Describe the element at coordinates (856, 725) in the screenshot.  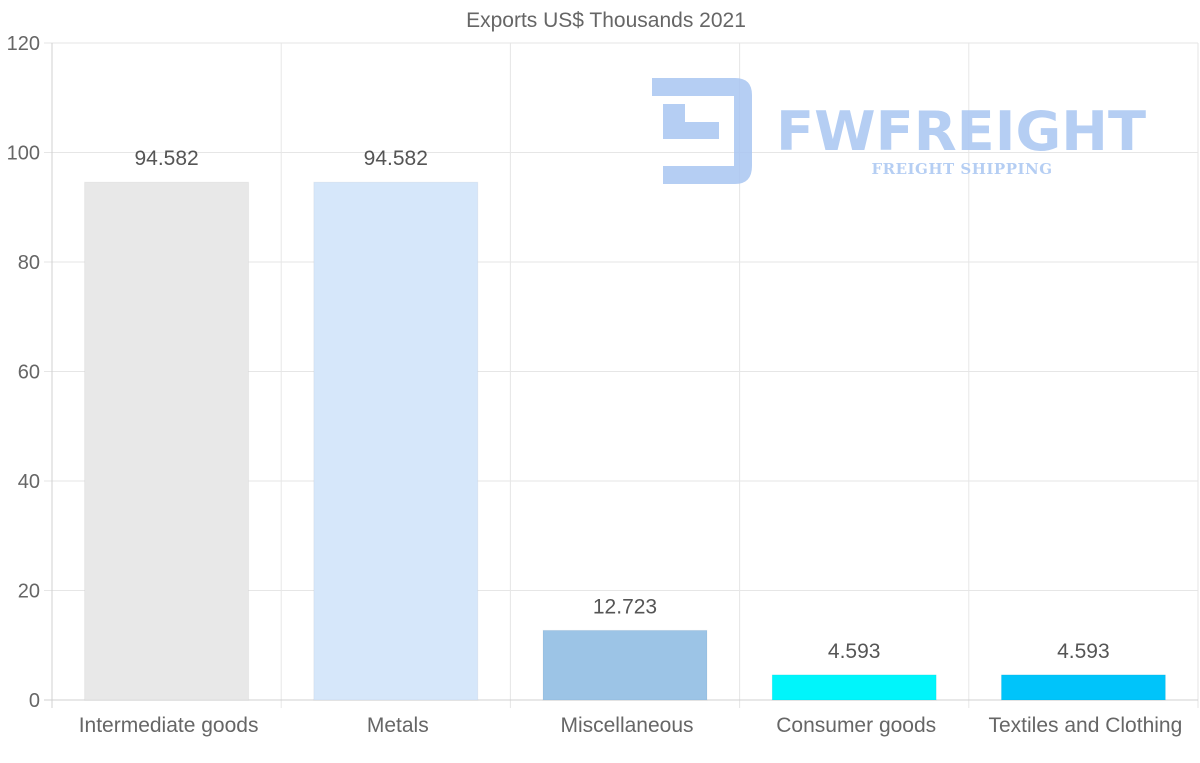
I see `x-tick-label: Consumer goods` at that location.